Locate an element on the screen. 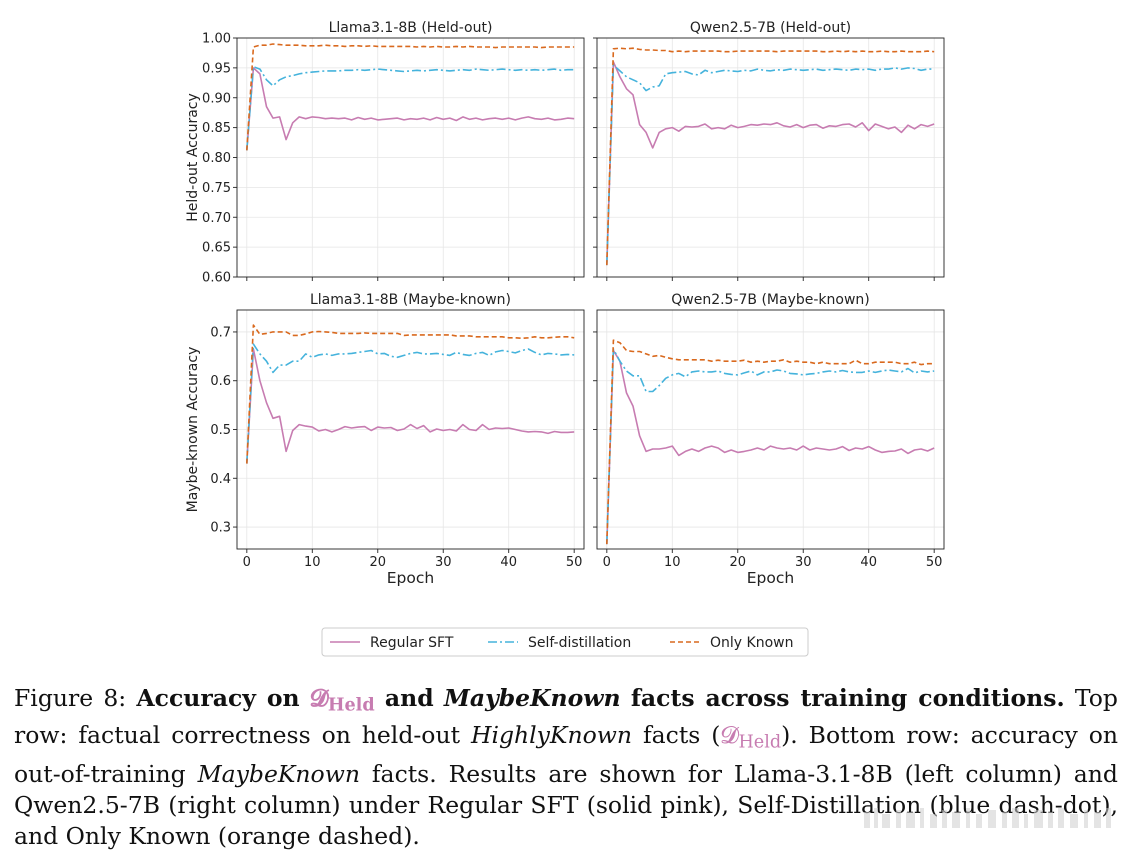 The image size is (1132, 852). y-tick-label: 0.60 is located at coordinates (216, 278).